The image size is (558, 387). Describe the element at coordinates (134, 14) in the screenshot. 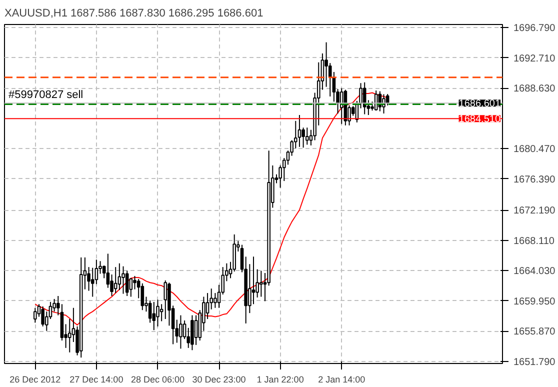

I see `chart-title: XAUUSD,H1 1687.586 1687.830 1686.295 1686.601` at that location.